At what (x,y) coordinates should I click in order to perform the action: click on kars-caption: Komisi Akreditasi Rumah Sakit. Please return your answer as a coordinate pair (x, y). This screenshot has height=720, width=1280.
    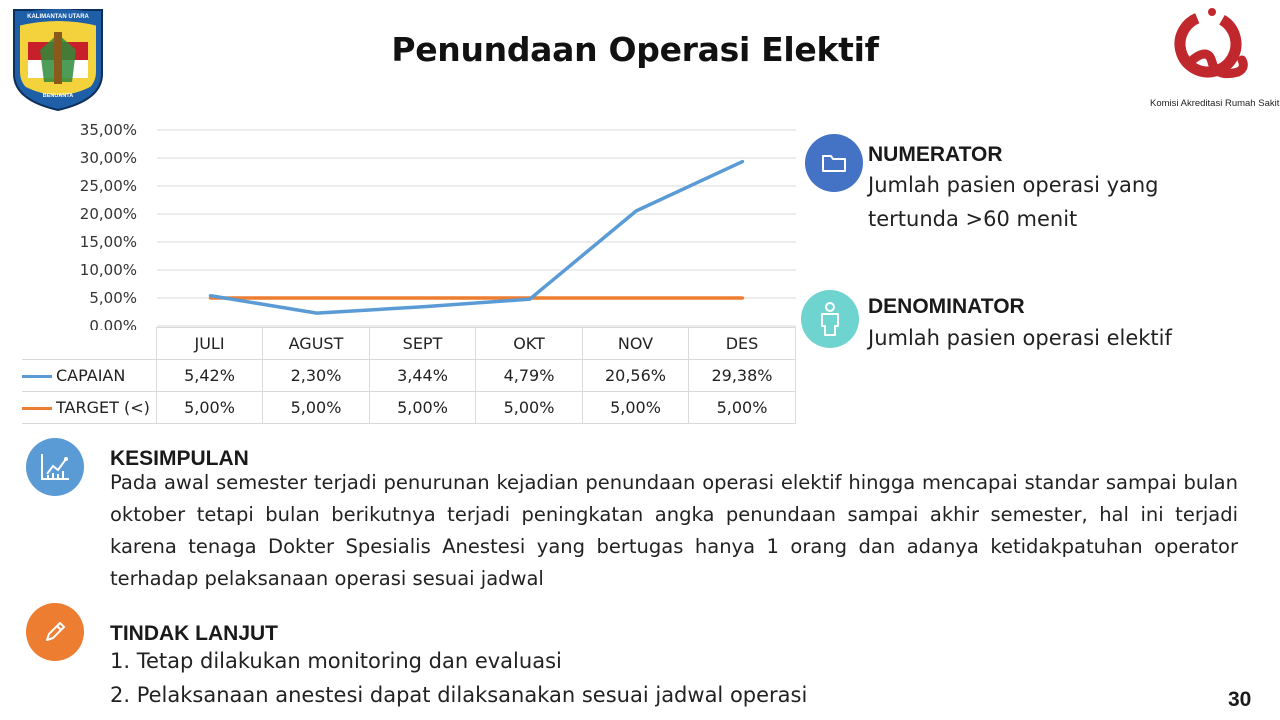
    Looking at the image, I should click on (1215, 103).